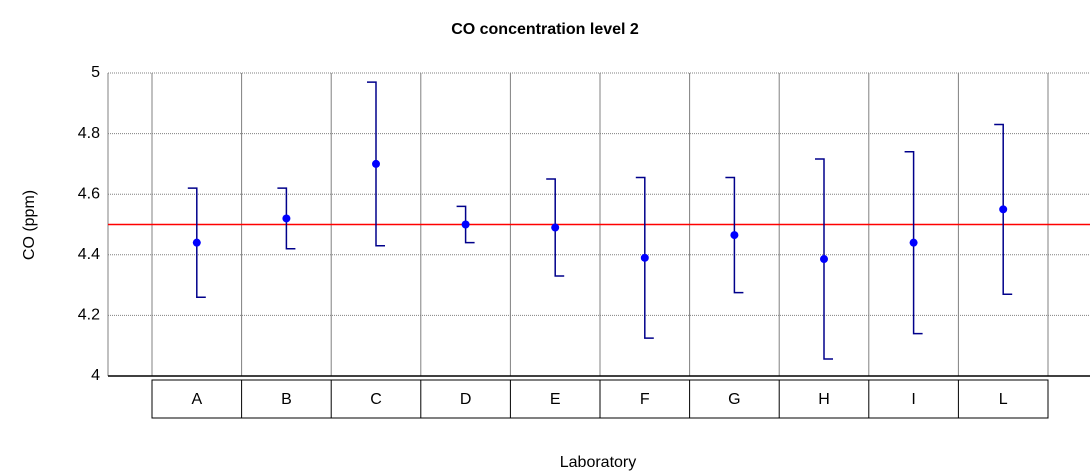 Image resolution: width=1090 pixels, height=475 pixels. Describe the element at coordinates (29, 225) in the screenshot. I see `y-axis-label: CO (ppm)` at that location.